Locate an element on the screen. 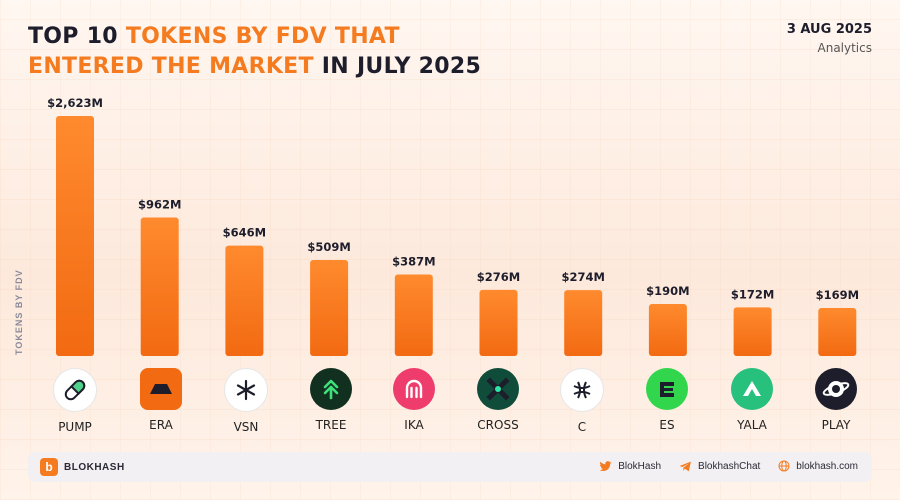  brand: b BLOKHASH is located at coordinates (82, 467).